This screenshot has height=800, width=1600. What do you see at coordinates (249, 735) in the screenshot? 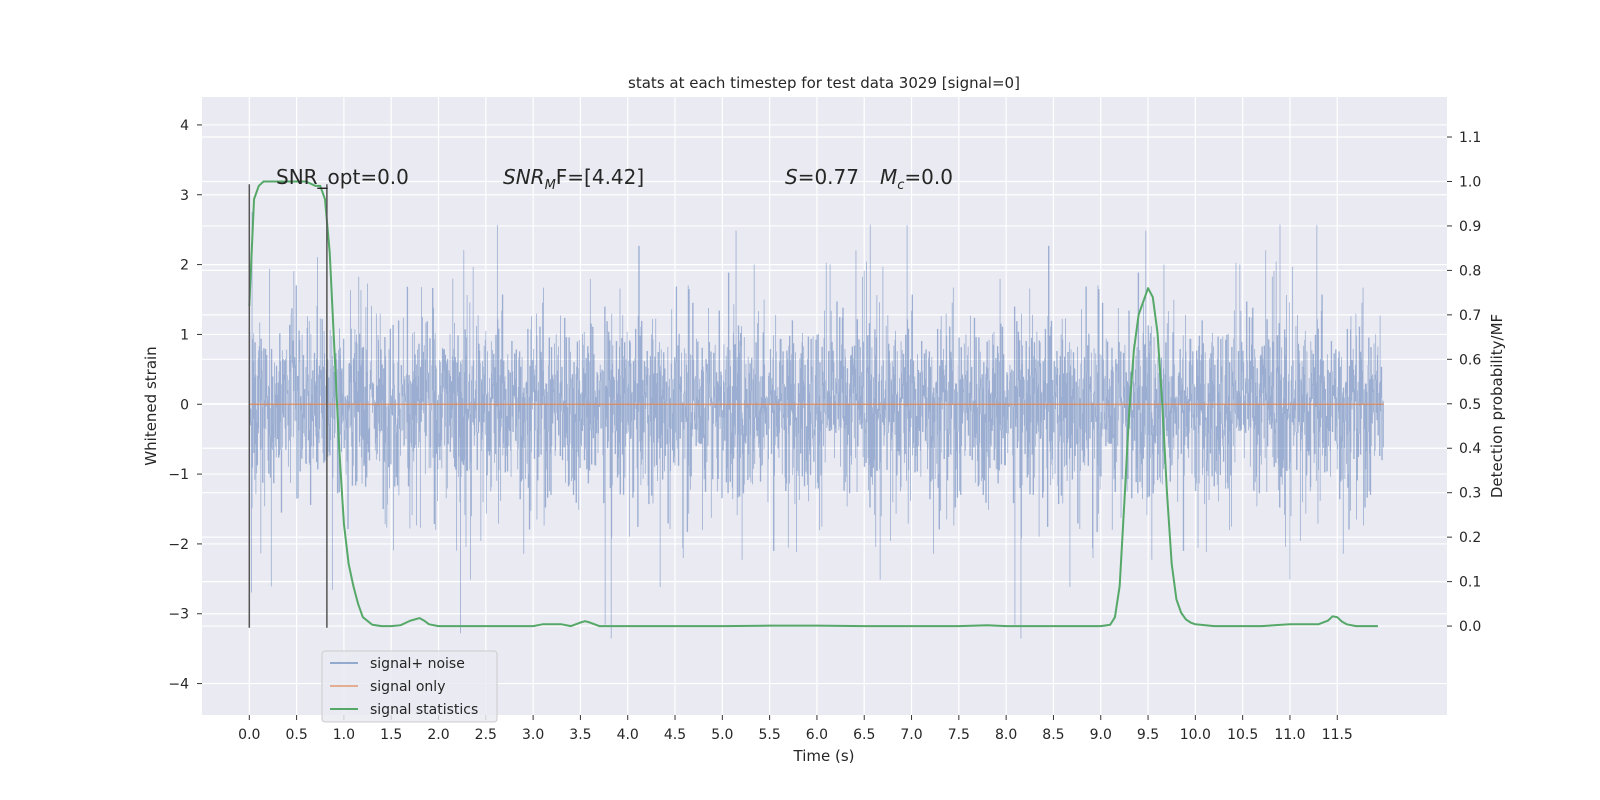
I see `x-tick-label-0: 0.0` at bounding box center [249, 735].